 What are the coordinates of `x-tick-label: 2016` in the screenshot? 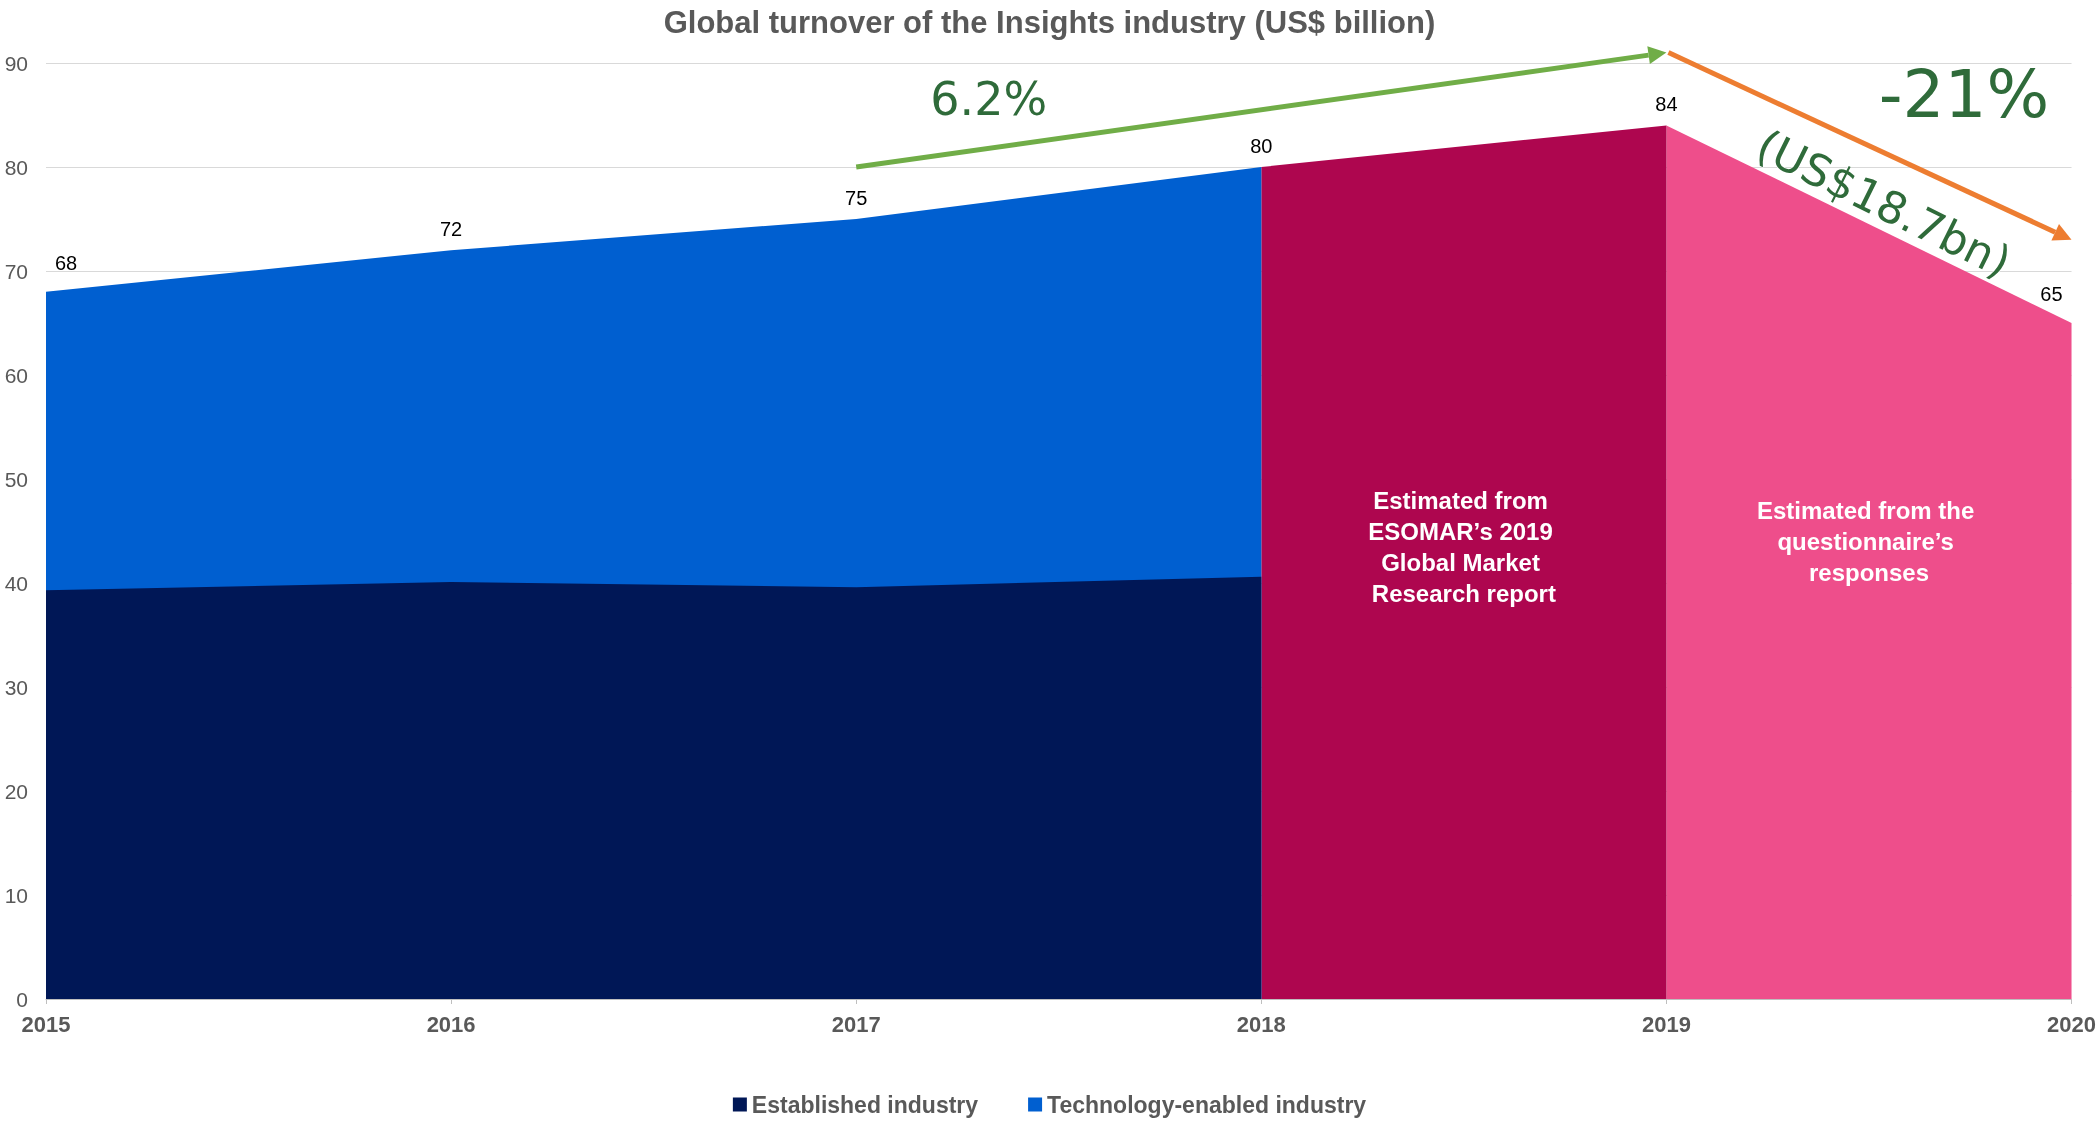 It's located at (451, 1024).